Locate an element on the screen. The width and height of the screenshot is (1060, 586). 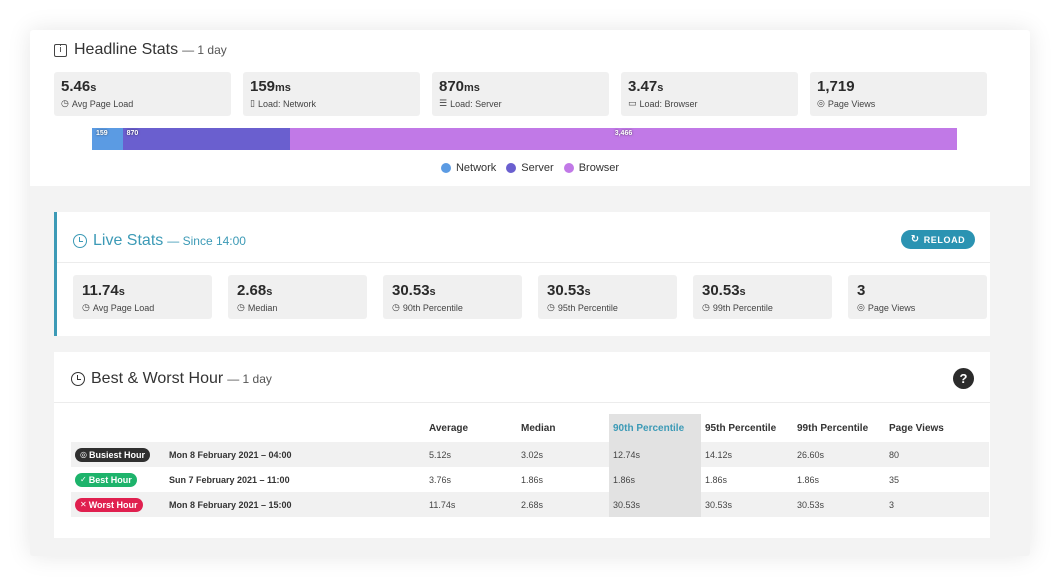
column-header-page-views: Page Views is located at coordinates (916, 428).